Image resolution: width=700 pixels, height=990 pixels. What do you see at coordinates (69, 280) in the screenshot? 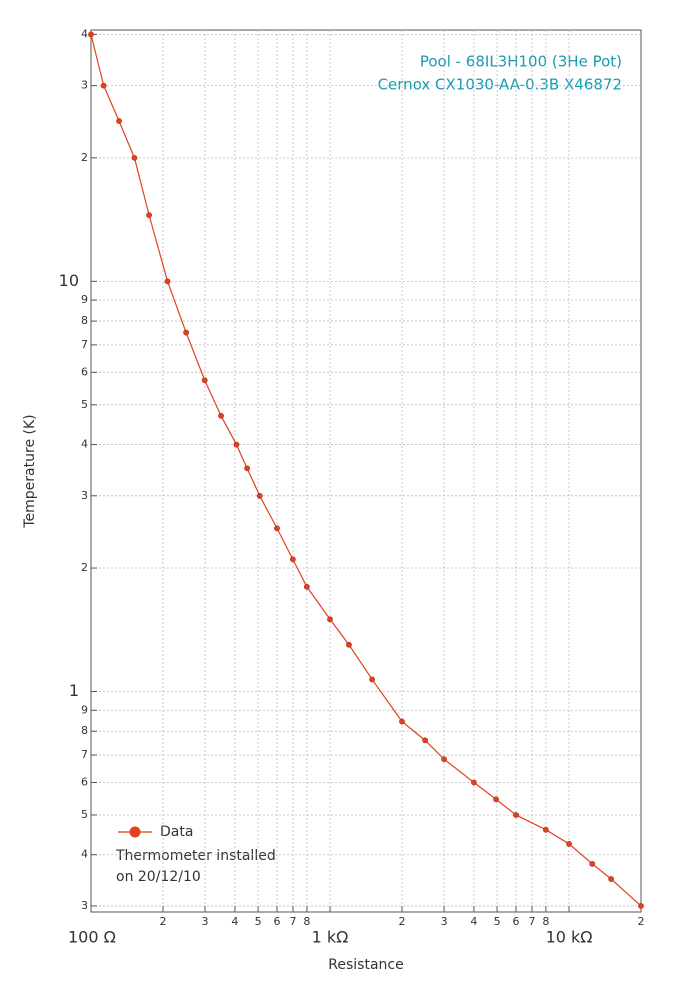
I see `y-tick-label: 10` at bounding box center [69, 280].